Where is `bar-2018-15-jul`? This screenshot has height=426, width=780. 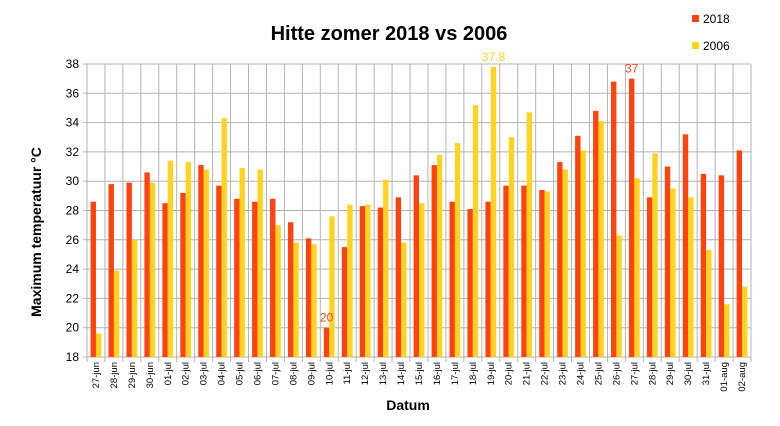
bar-2018-15-jul is located at coordinates (416, 266).